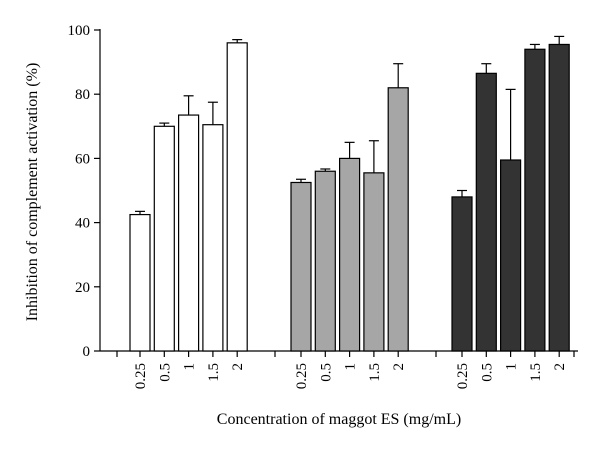 Image resolution: width=600 pixels, height=453 pixels. I want to click on x-tick-label-g2-0: 0.25, so click(302, 376).